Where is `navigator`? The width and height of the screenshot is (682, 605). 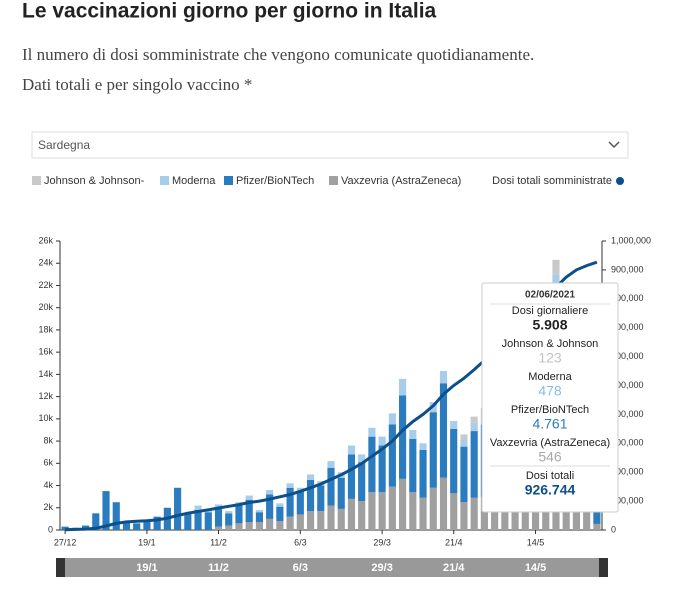
navigator is located at coordinates (332, 567).